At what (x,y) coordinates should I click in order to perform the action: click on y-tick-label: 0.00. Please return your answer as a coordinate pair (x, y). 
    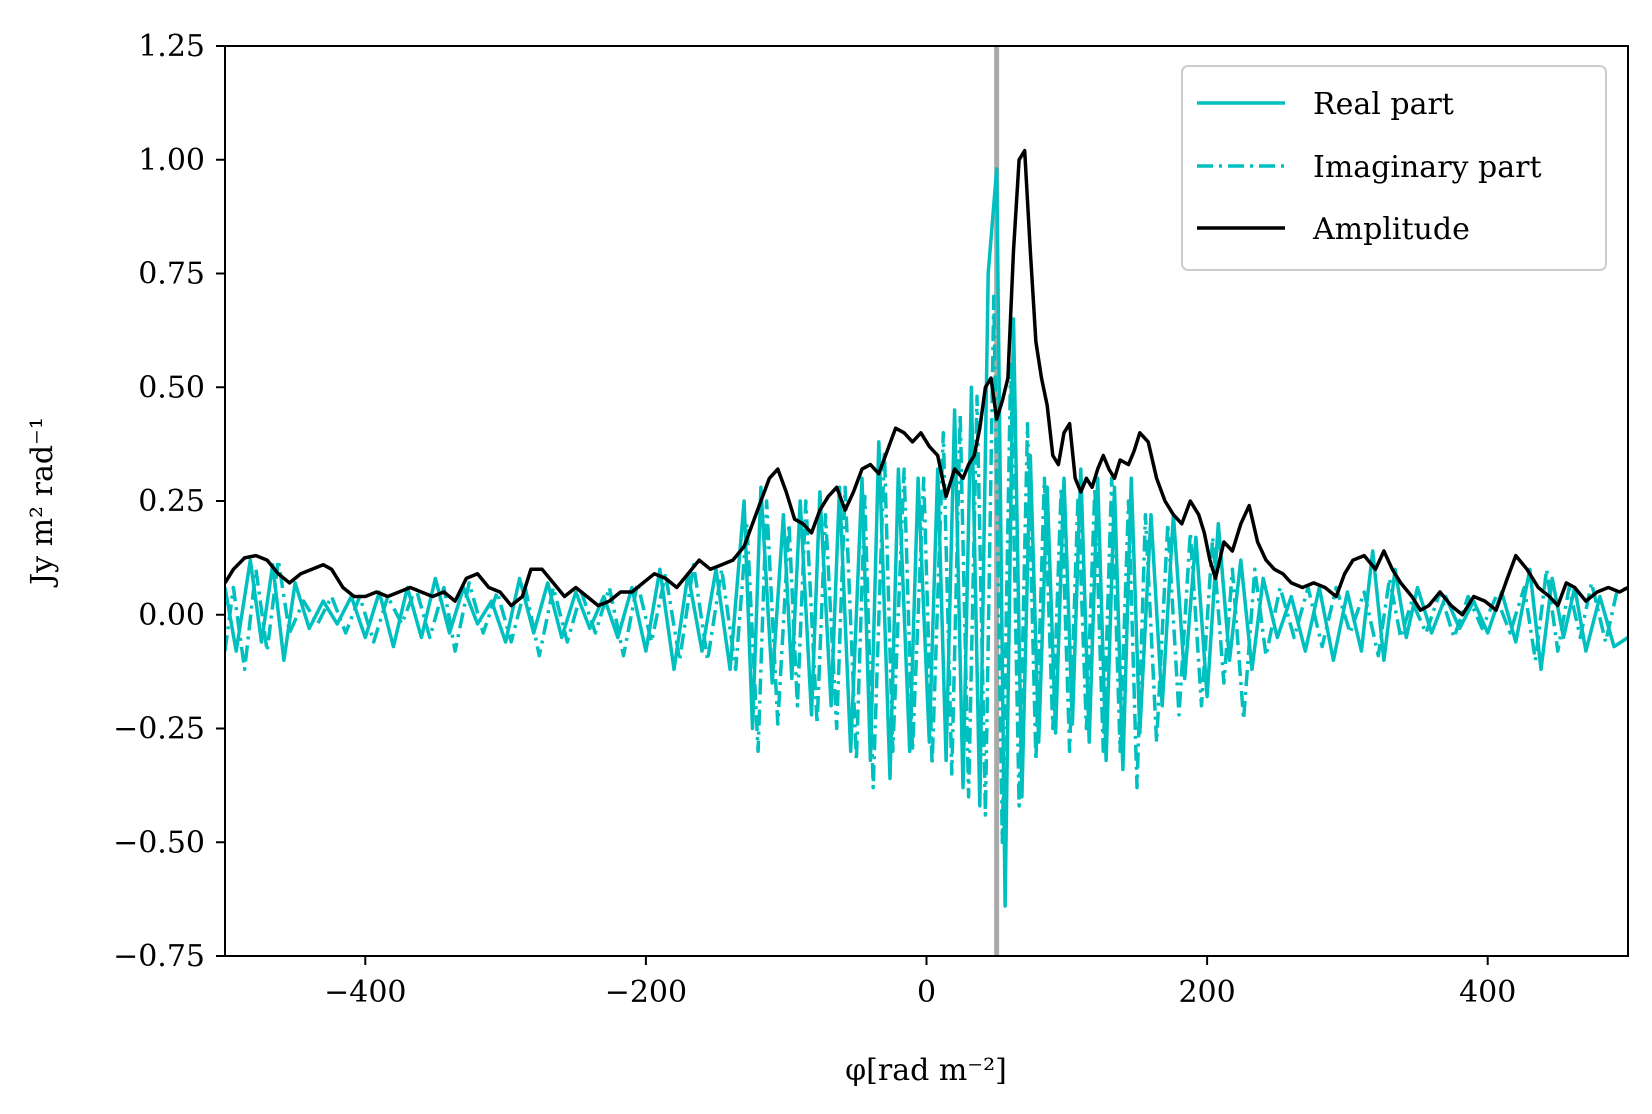
    Looking at the image, I should click on (171, 615).